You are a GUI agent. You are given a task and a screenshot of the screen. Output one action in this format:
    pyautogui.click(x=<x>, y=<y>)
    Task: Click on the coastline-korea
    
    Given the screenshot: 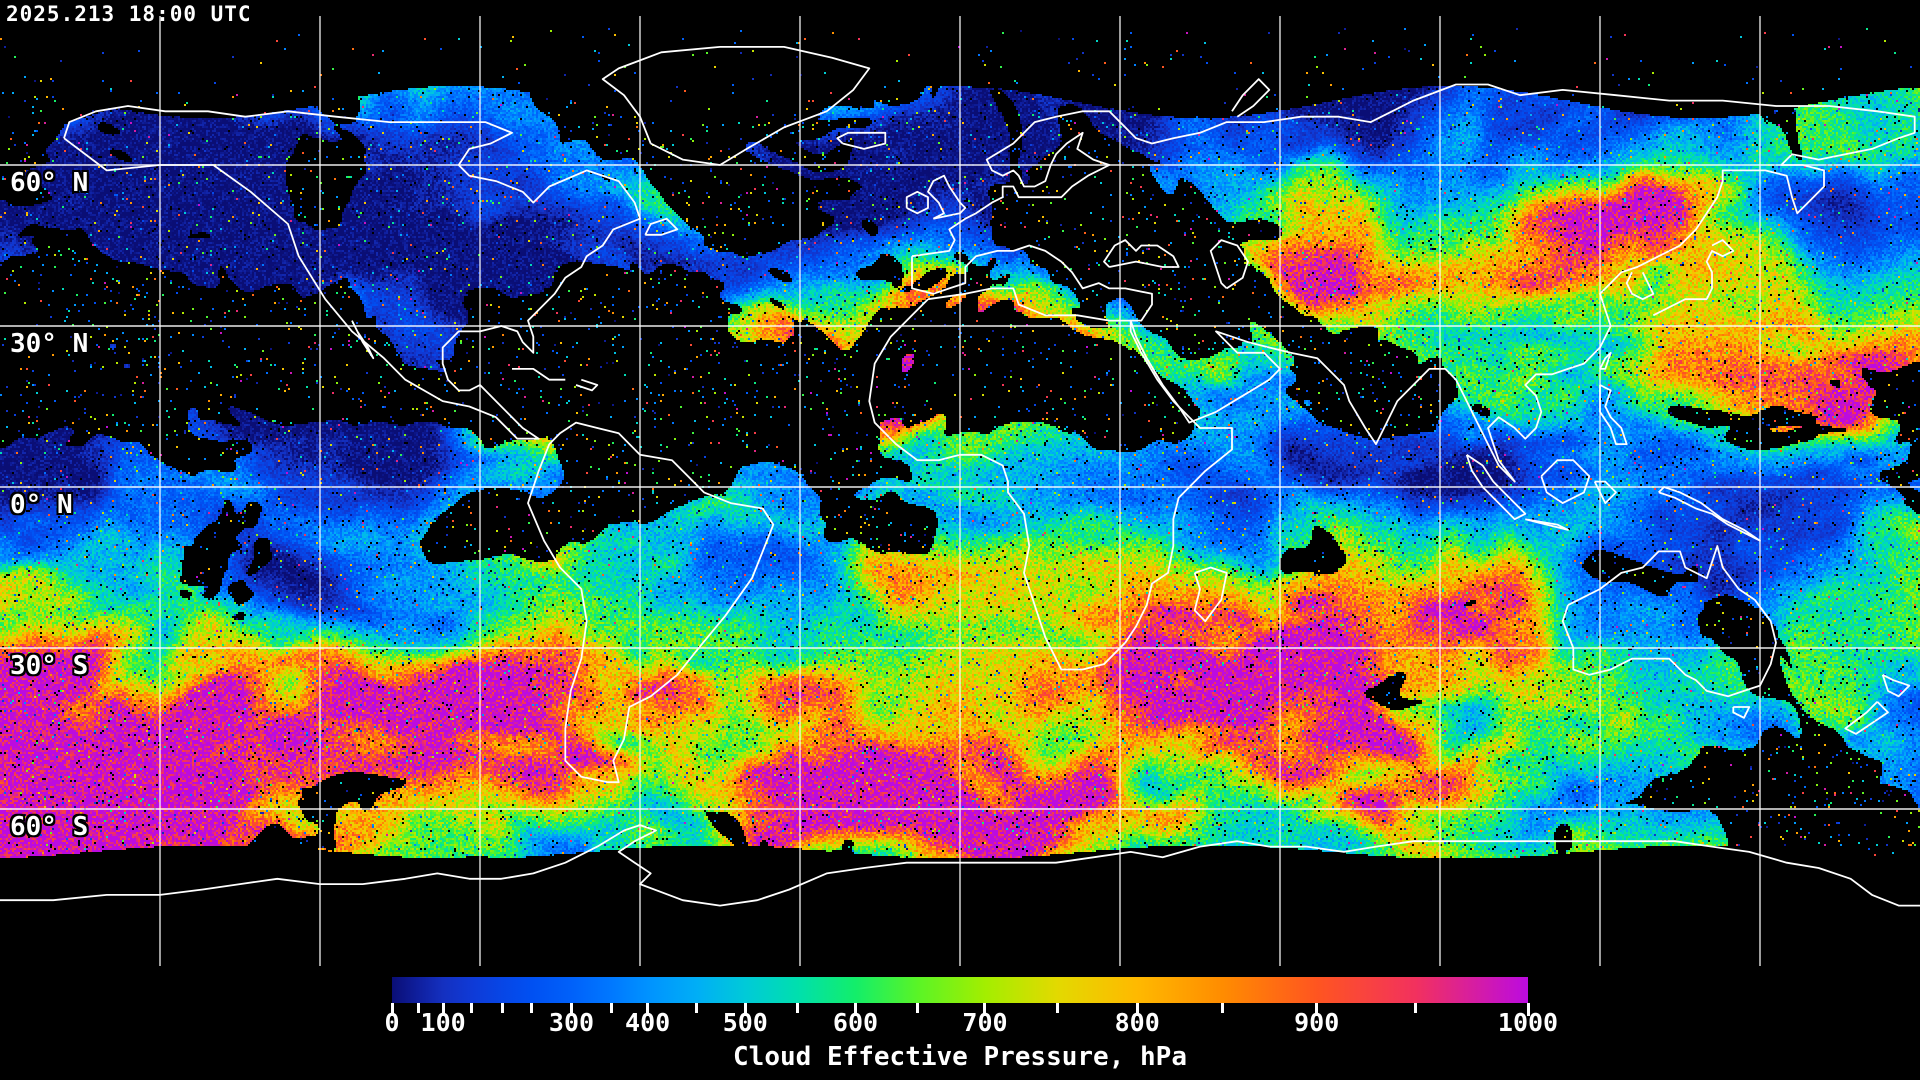 What is the action you would take?
    pyautogui.click(x=1640, y=286)
    